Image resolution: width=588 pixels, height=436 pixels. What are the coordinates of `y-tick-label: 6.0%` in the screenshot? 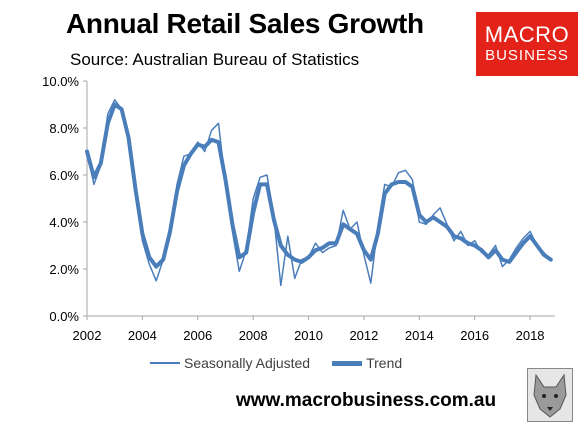 It's located at (64, 175).